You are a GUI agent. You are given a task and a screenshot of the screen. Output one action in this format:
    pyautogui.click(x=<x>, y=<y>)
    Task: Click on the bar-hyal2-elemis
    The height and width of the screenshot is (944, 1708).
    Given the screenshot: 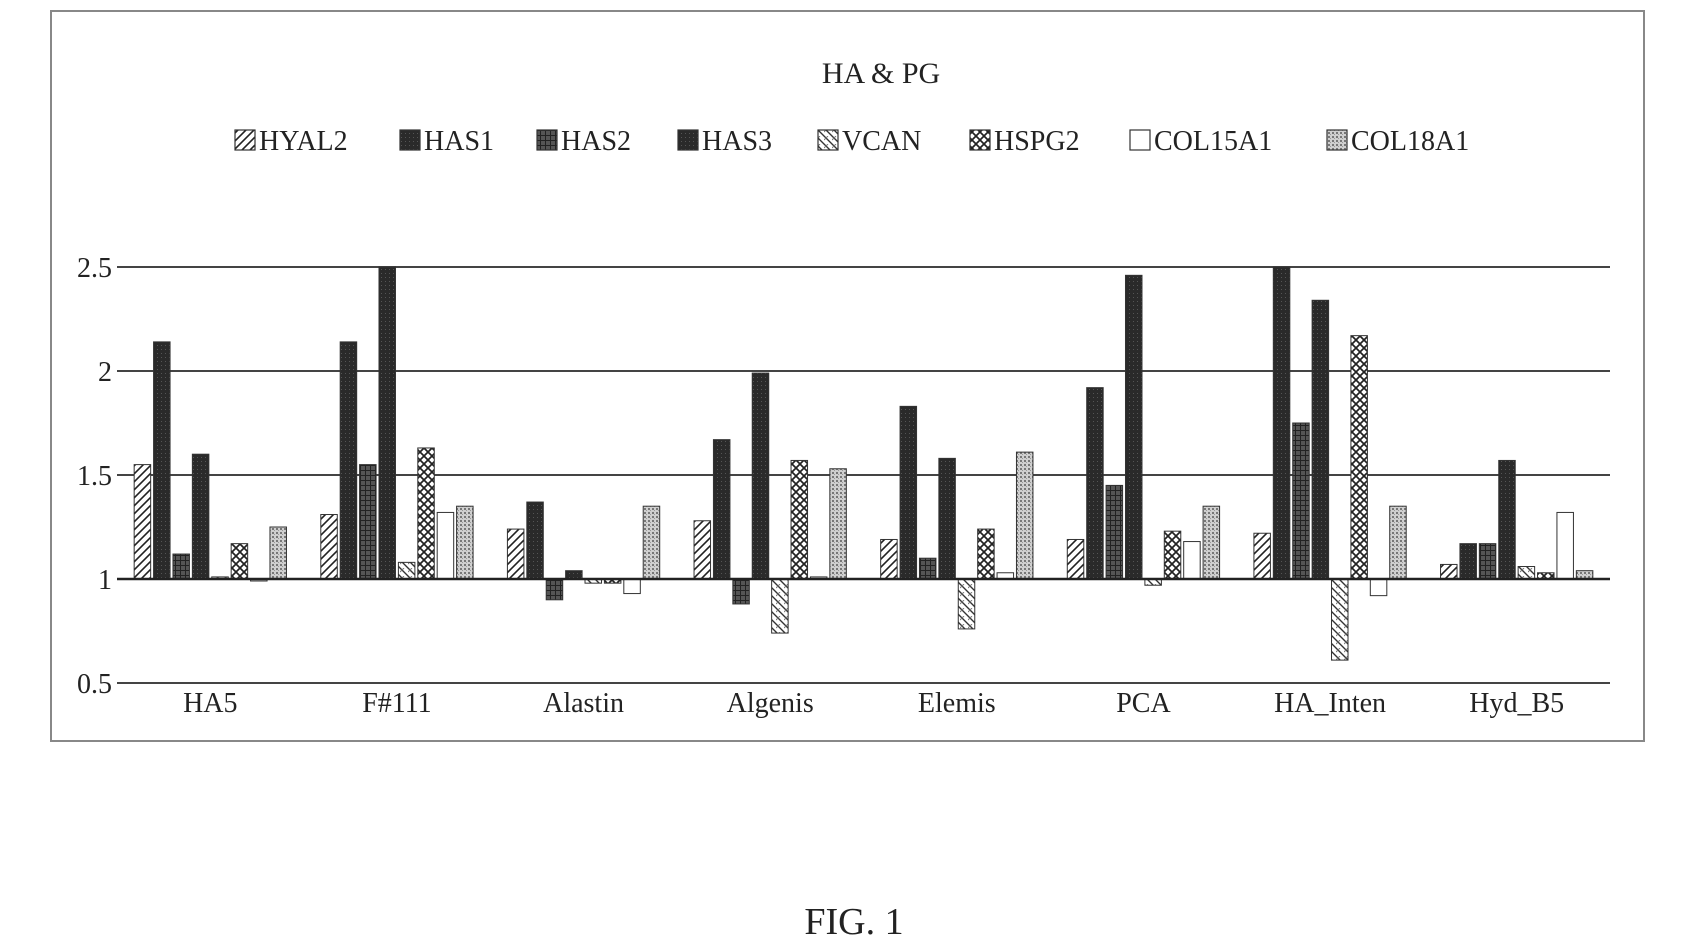 What is the action you would take?
    pyautogui.click(x=889, y=559)
    